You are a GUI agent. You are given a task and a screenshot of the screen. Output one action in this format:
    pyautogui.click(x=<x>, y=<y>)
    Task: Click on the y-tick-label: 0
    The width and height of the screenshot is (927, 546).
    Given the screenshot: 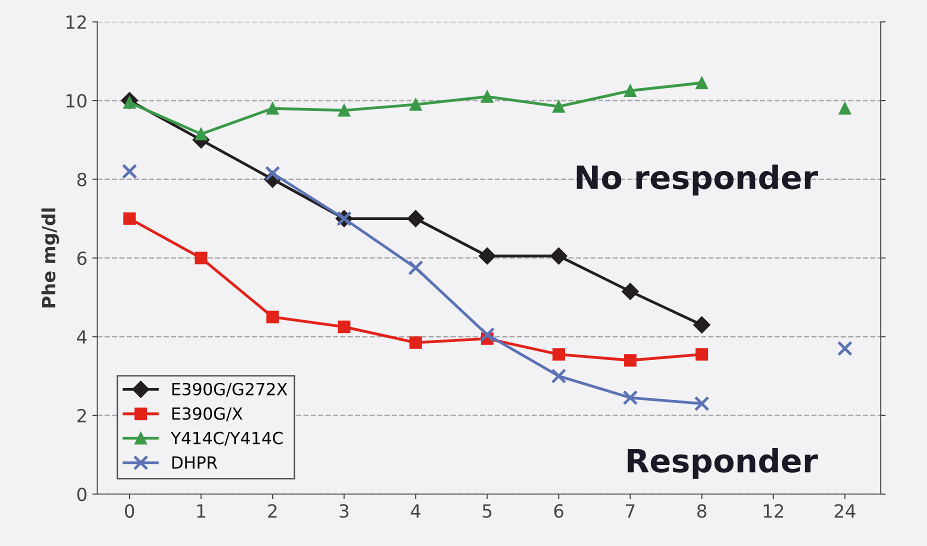 What is the action you would take?
    pyautogui.click(x=81, y=495)
    